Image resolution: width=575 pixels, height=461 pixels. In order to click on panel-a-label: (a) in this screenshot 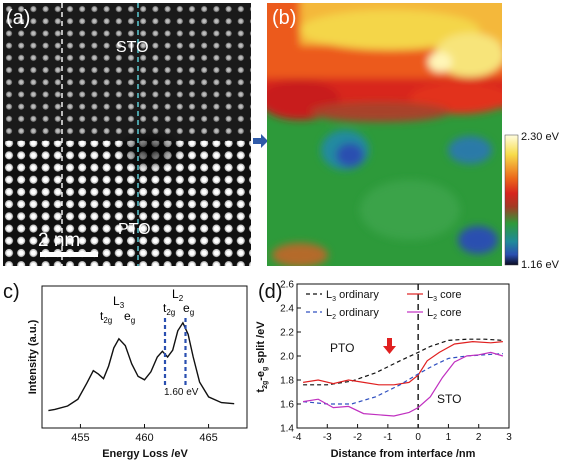, I will do `click(18, 18)`.